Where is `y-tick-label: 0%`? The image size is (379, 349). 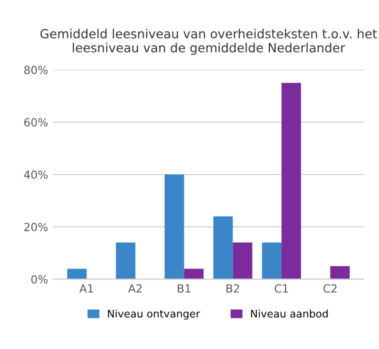
y-tick-label: 0% is located at coordinates (39, 279).